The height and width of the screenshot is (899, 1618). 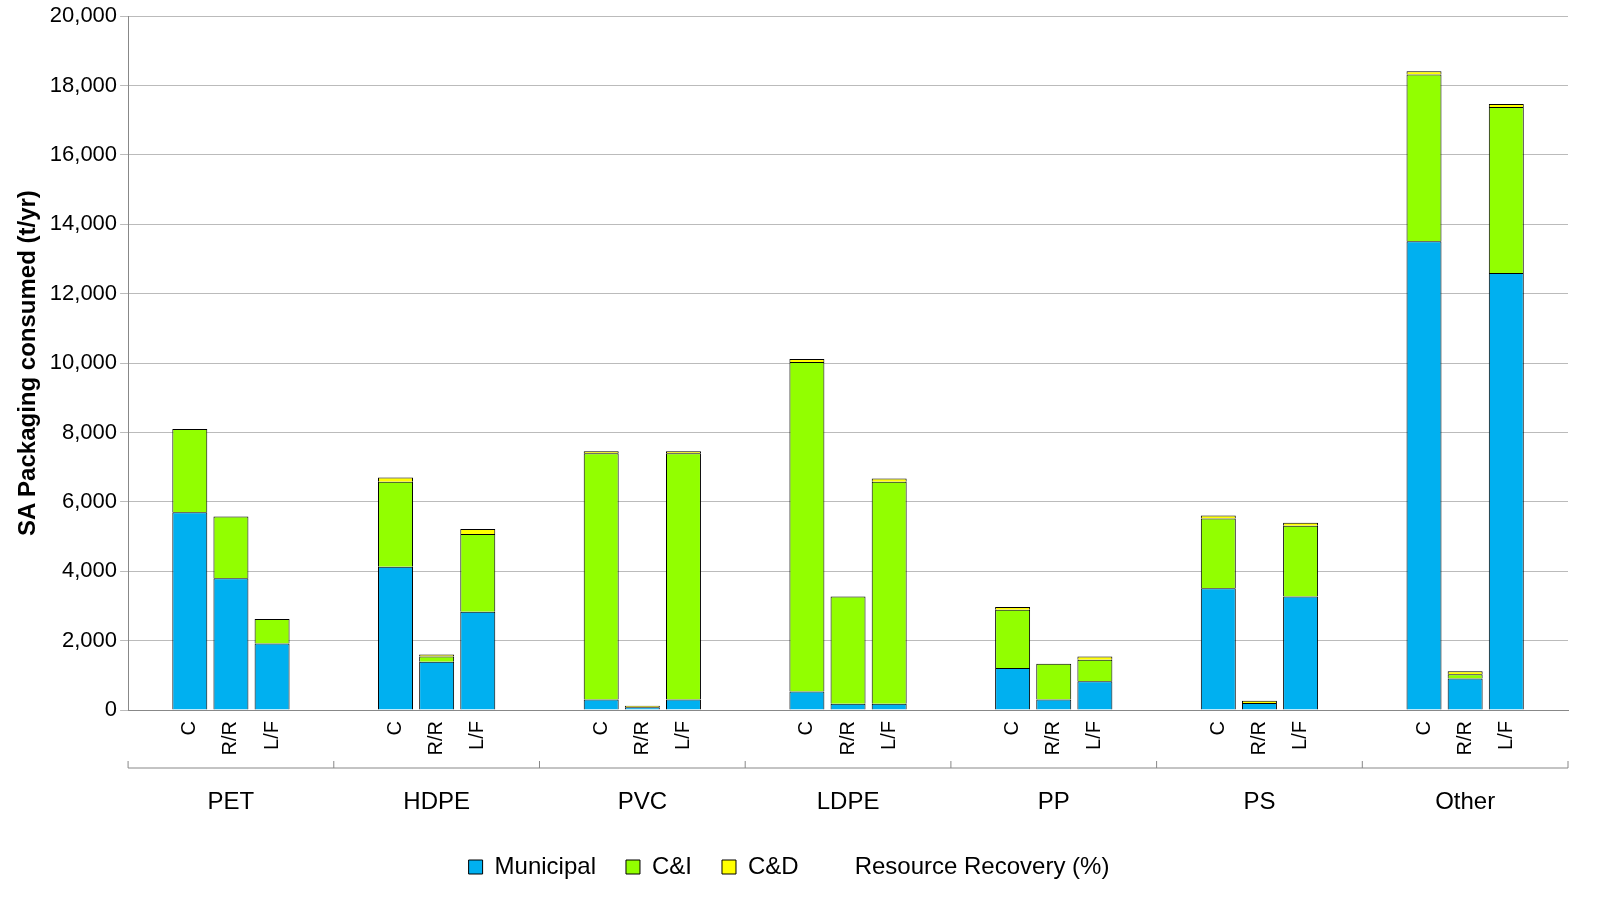 I want to click on text: LDPE, so click(x=848, y=800).